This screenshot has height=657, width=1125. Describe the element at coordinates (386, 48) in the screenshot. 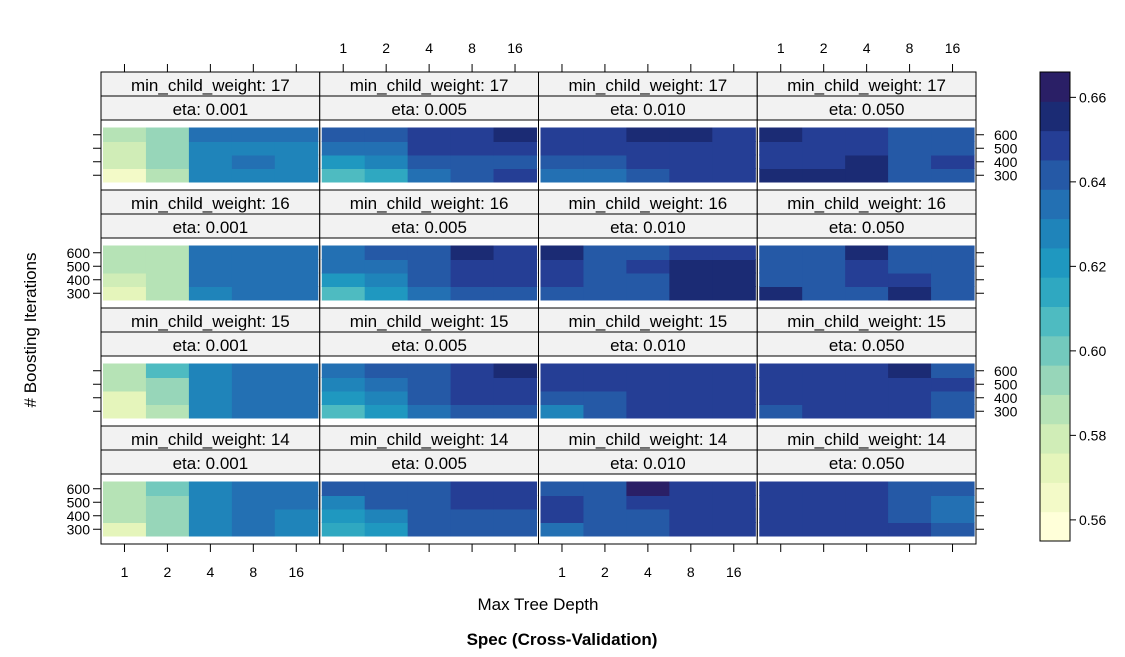

I see `x-tick-label-top: 2` at that location.